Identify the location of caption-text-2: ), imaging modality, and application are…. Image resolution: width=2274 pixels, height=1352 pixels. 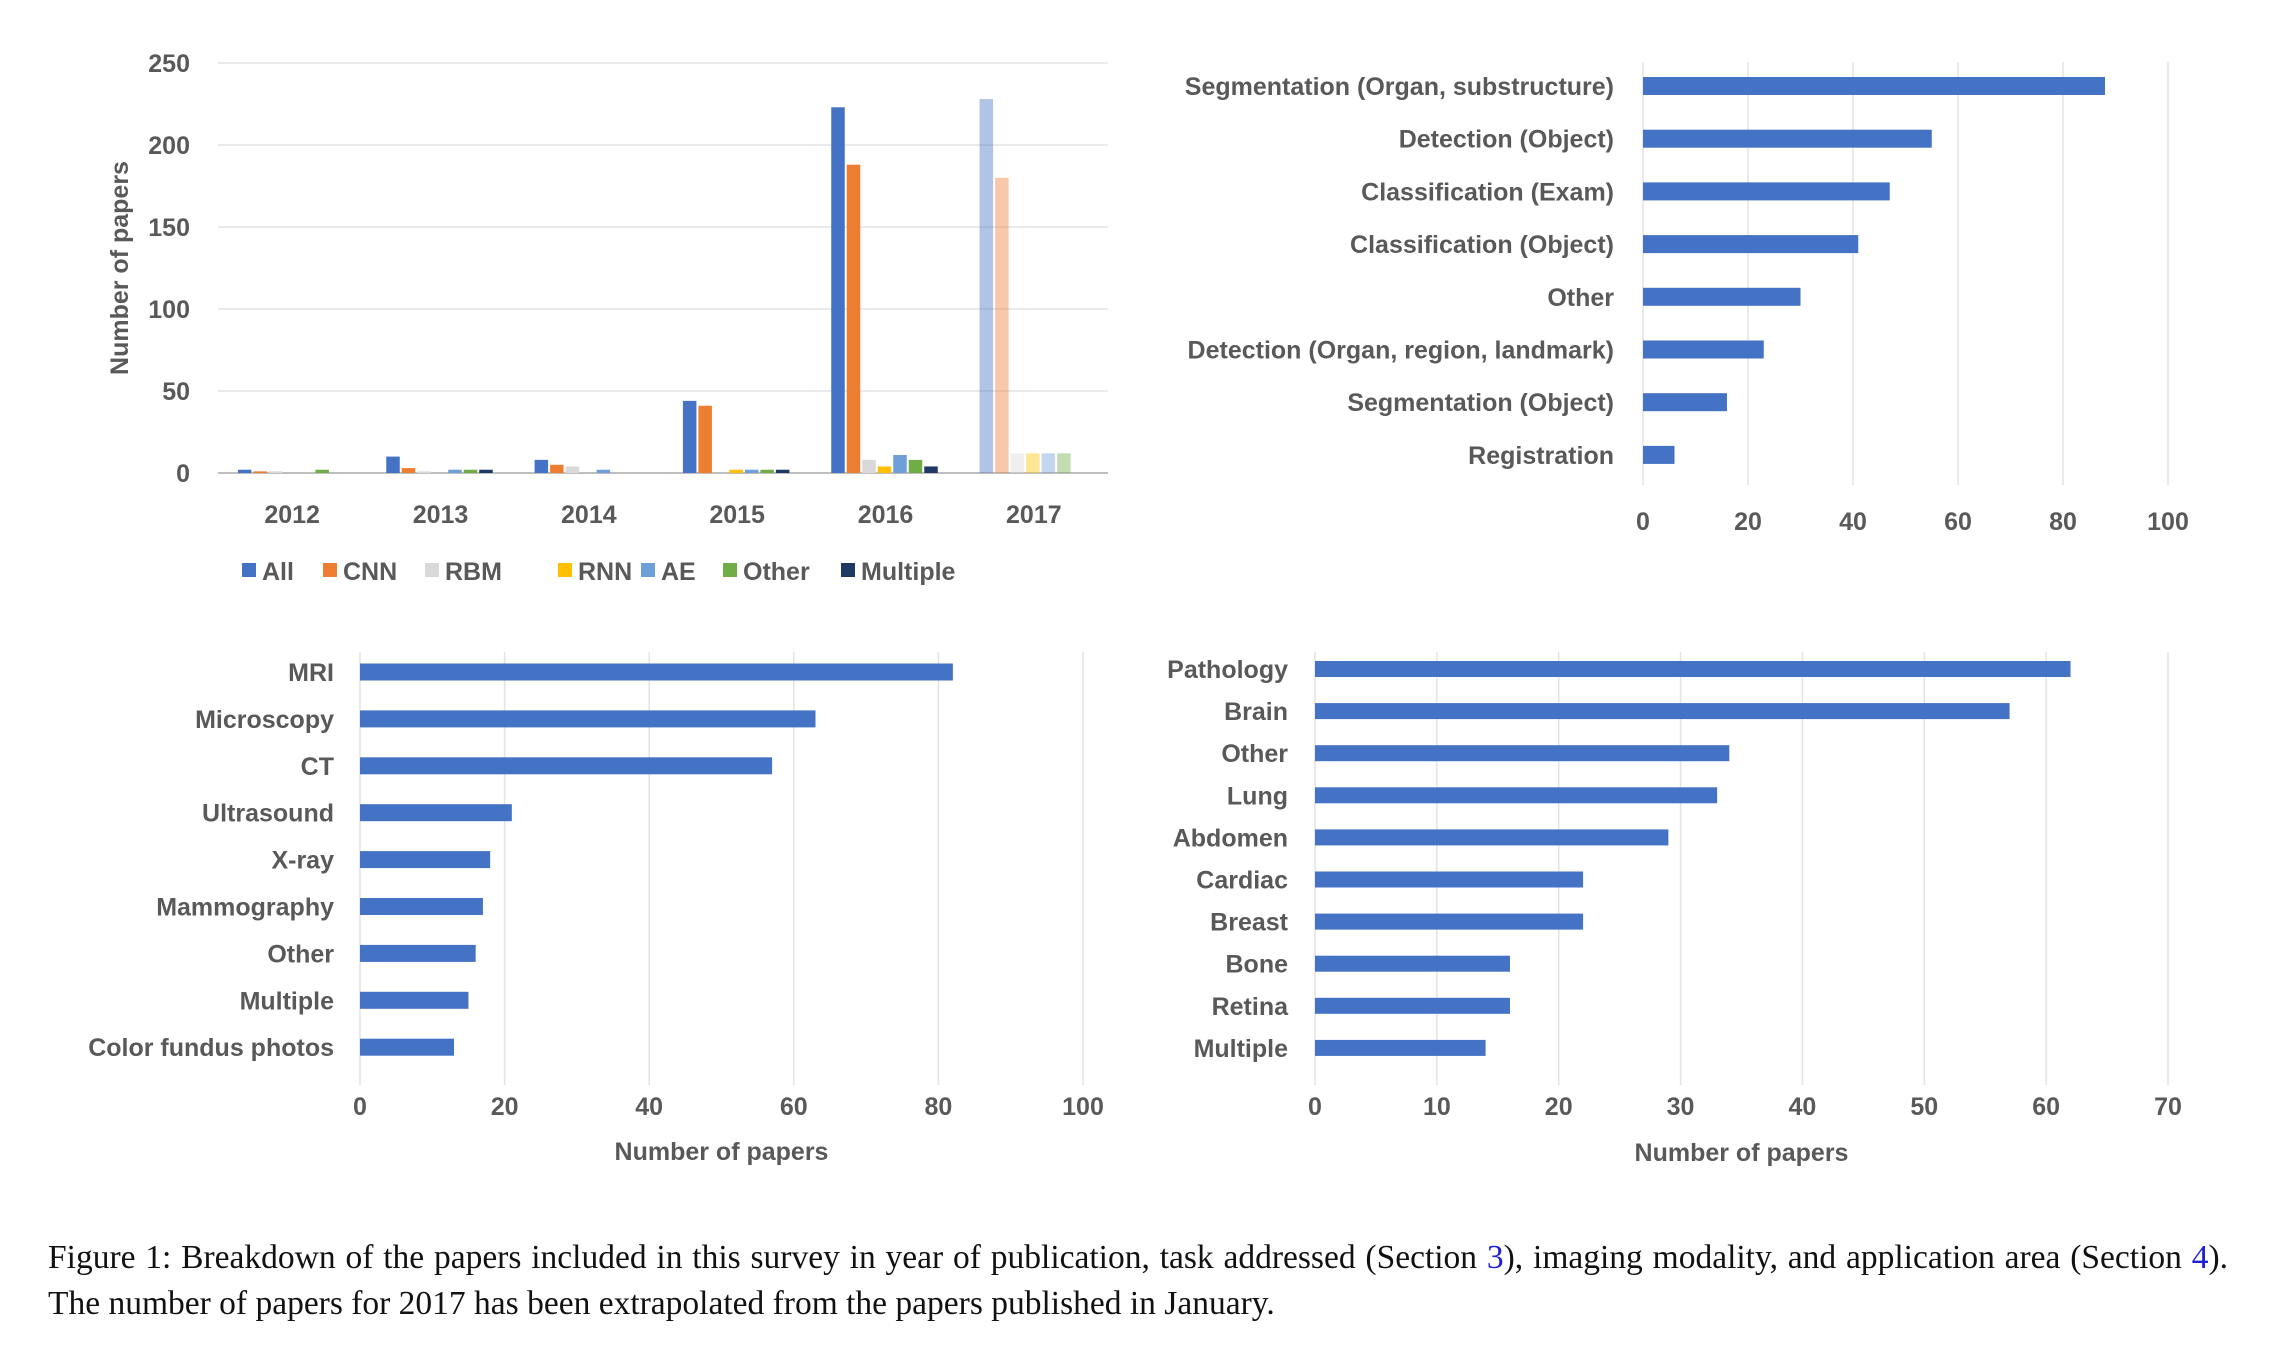
(1847, 1257).